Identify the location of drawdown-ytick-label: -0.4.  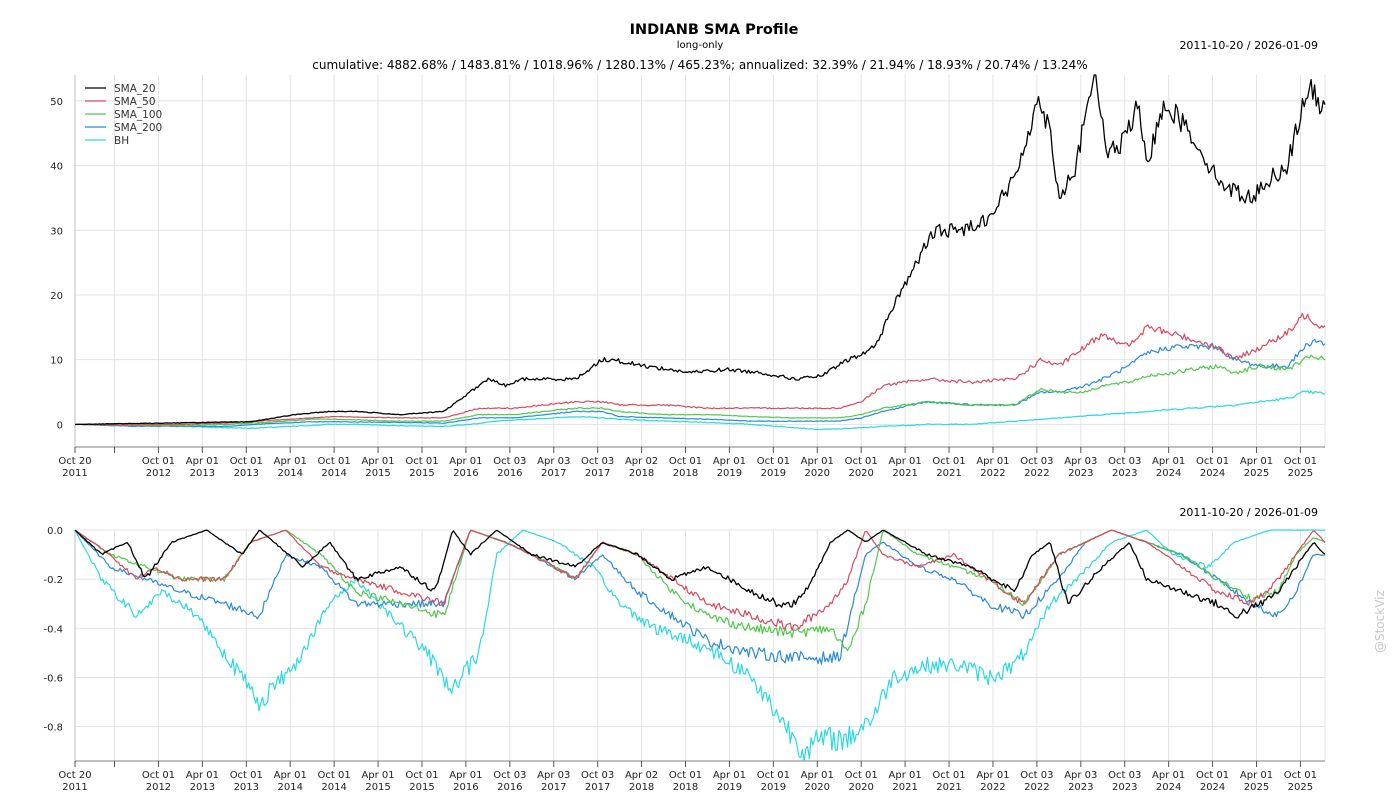
(53, 629).